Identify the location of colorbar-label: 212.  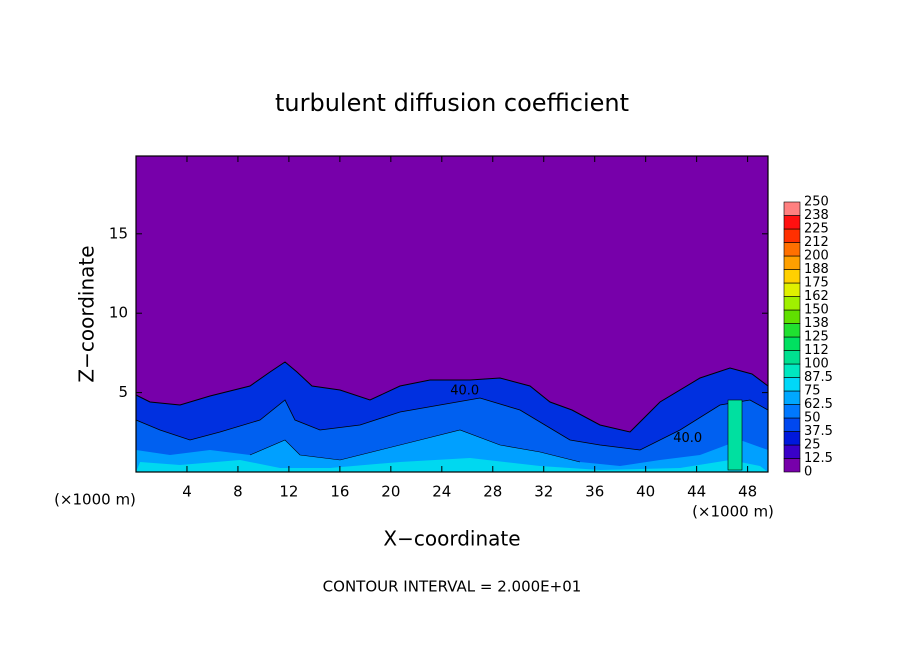
(816, 242).